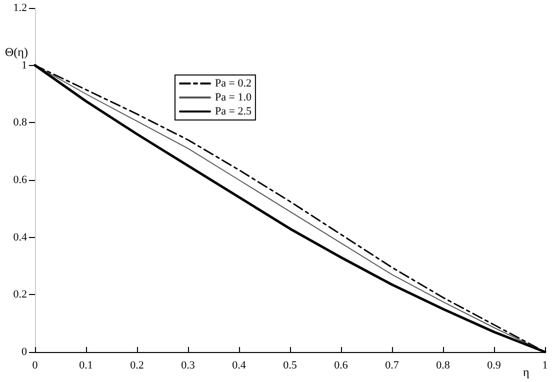 Image resolution: width=560 pixels, height=382 pixels. What do you see at coordinates (526, 372) in the screenshot?
I see `x-axis-title: η` at bounding box center [526, 372].